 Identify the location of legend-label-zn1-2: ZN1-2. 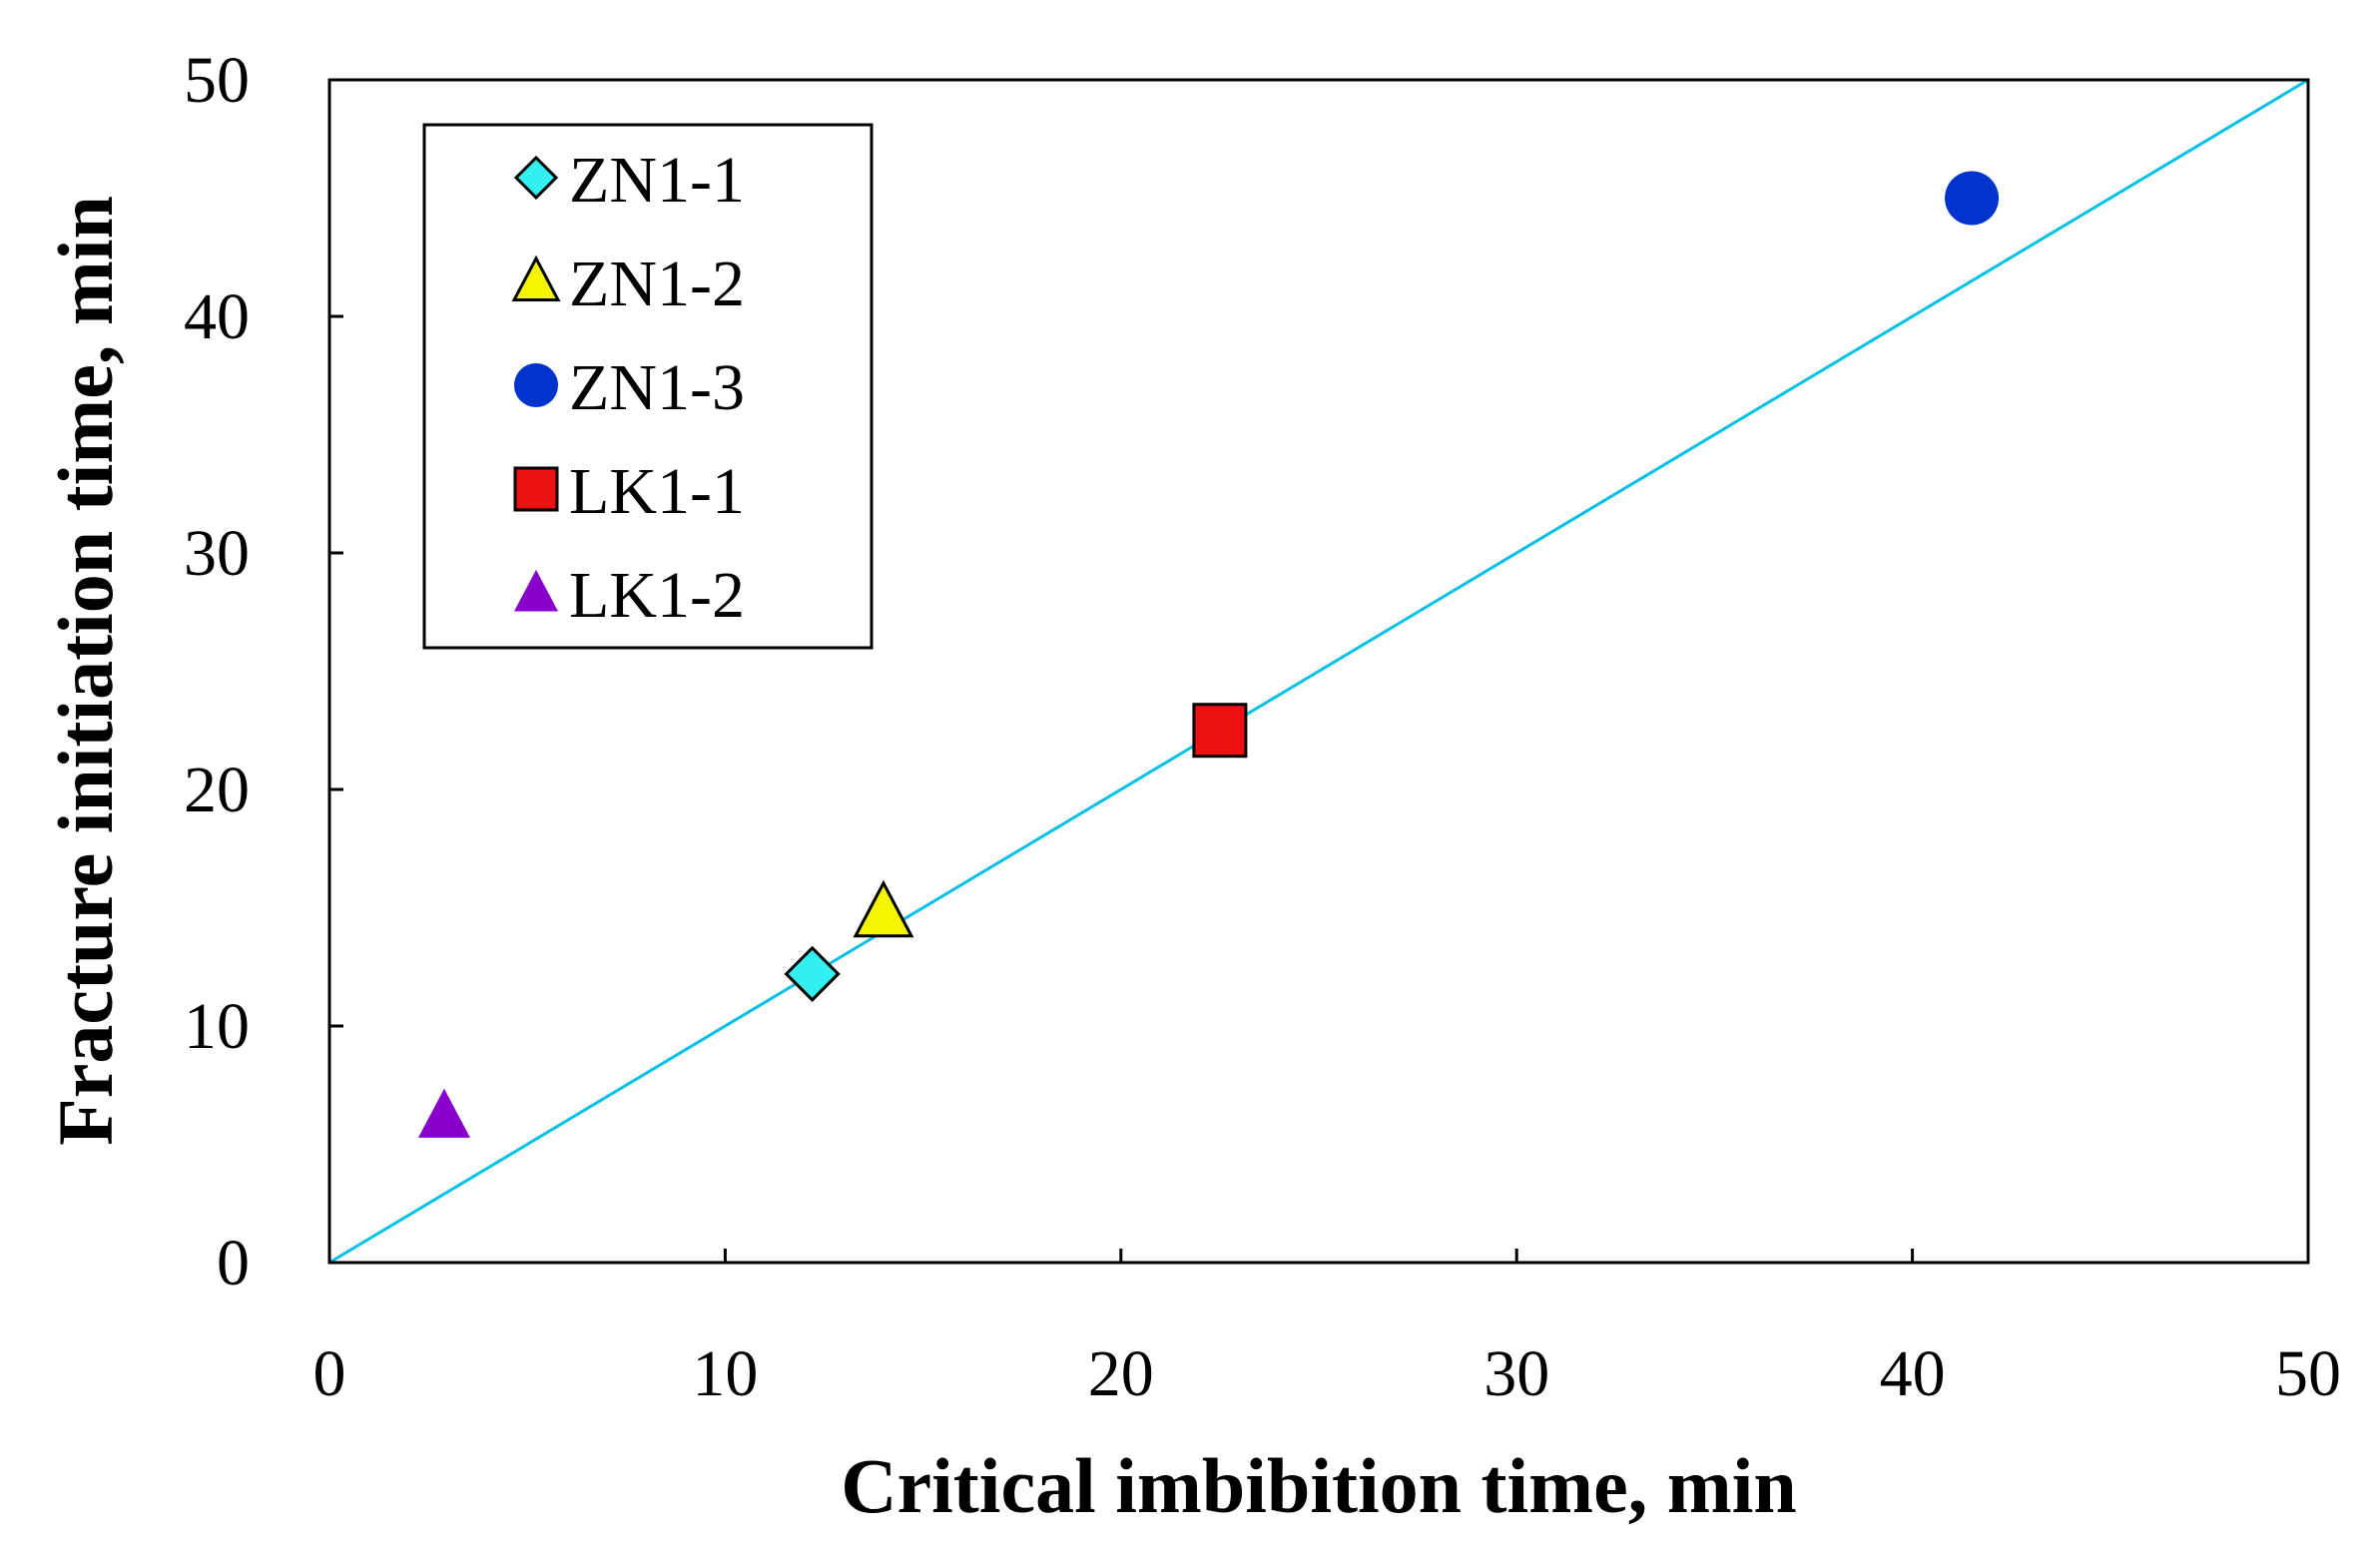
(657, 284).